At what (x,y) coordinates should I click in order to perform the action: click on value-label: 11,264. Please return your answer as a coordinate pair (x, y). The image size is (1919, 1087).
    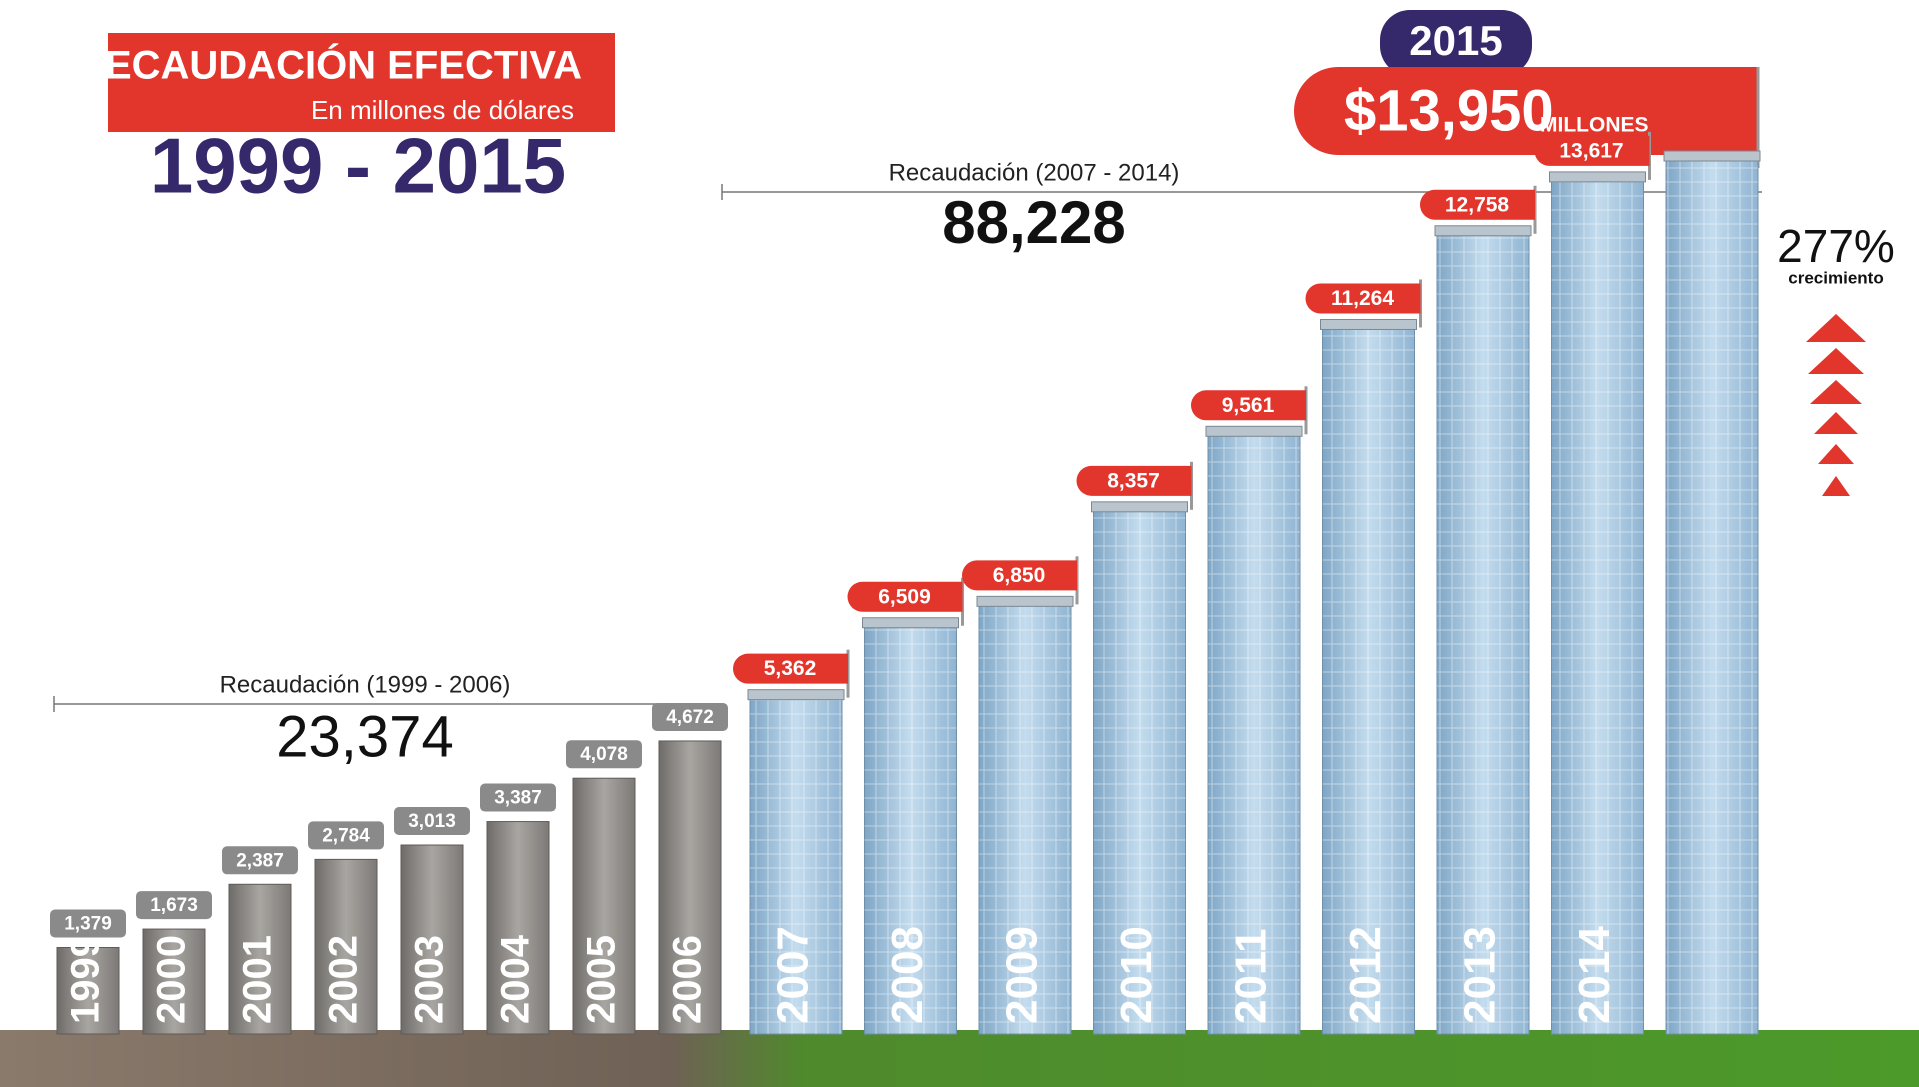
    Looking at the image, I should click on (1362, 298).